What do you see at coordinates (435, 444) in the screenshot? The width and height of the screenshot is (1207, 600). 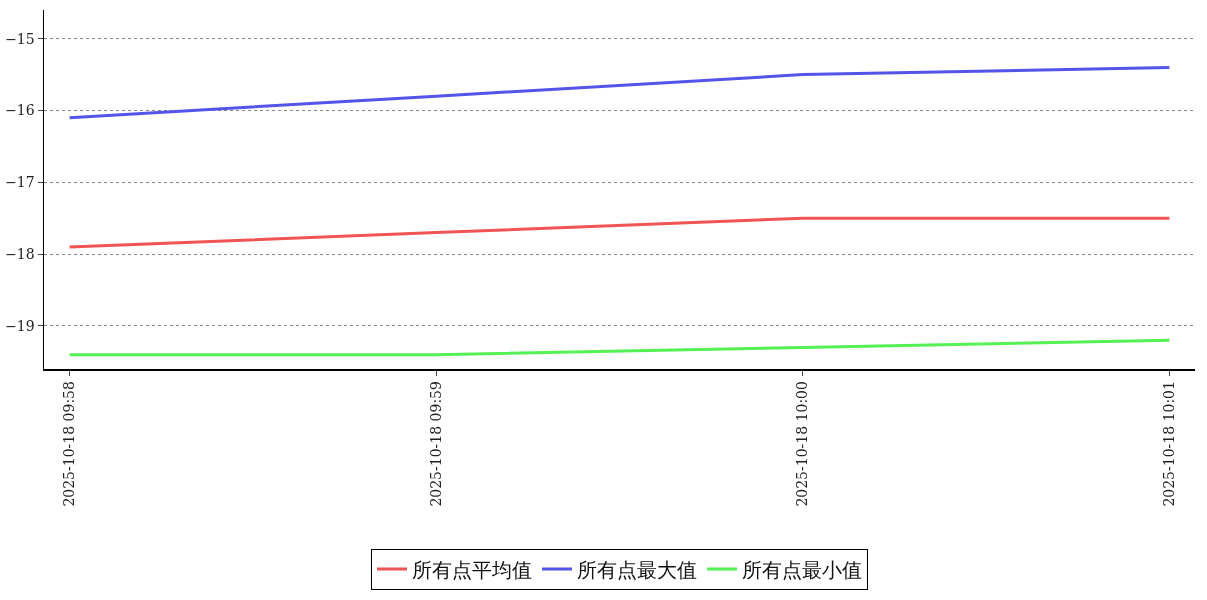 I see `x-tick-label: 2025-10-18 09:59` at bounding box center [435, 444].